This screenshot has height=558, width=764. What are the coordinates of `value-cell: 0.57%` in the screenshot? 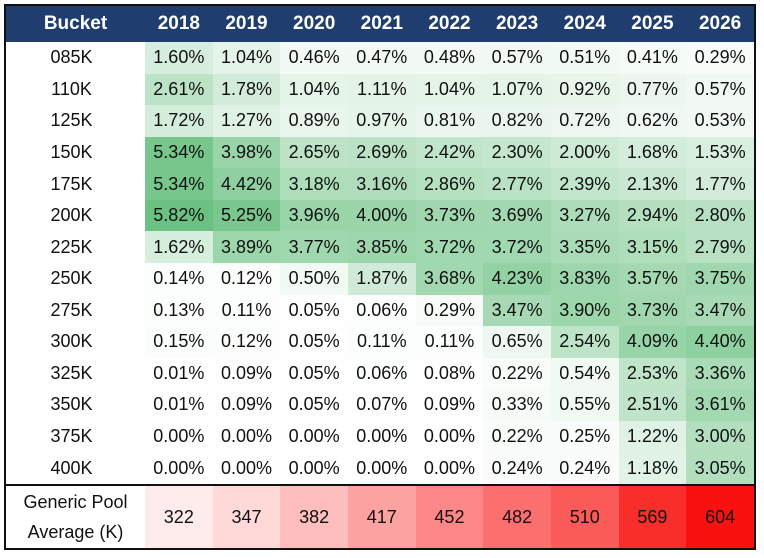 It's located at (517, 58).